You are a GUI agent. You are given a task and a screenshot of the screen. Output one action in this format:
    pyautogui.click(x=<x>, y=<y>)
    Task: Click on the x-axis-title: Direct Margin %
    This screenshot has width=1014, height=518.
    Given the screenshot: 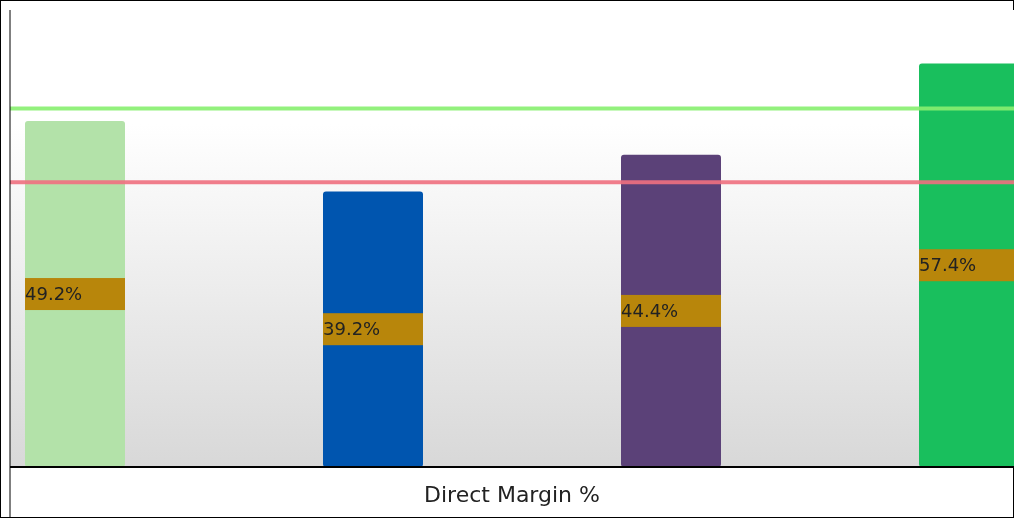 What is the action you would take?
    pyautogui.click(x=512, y=494)
    